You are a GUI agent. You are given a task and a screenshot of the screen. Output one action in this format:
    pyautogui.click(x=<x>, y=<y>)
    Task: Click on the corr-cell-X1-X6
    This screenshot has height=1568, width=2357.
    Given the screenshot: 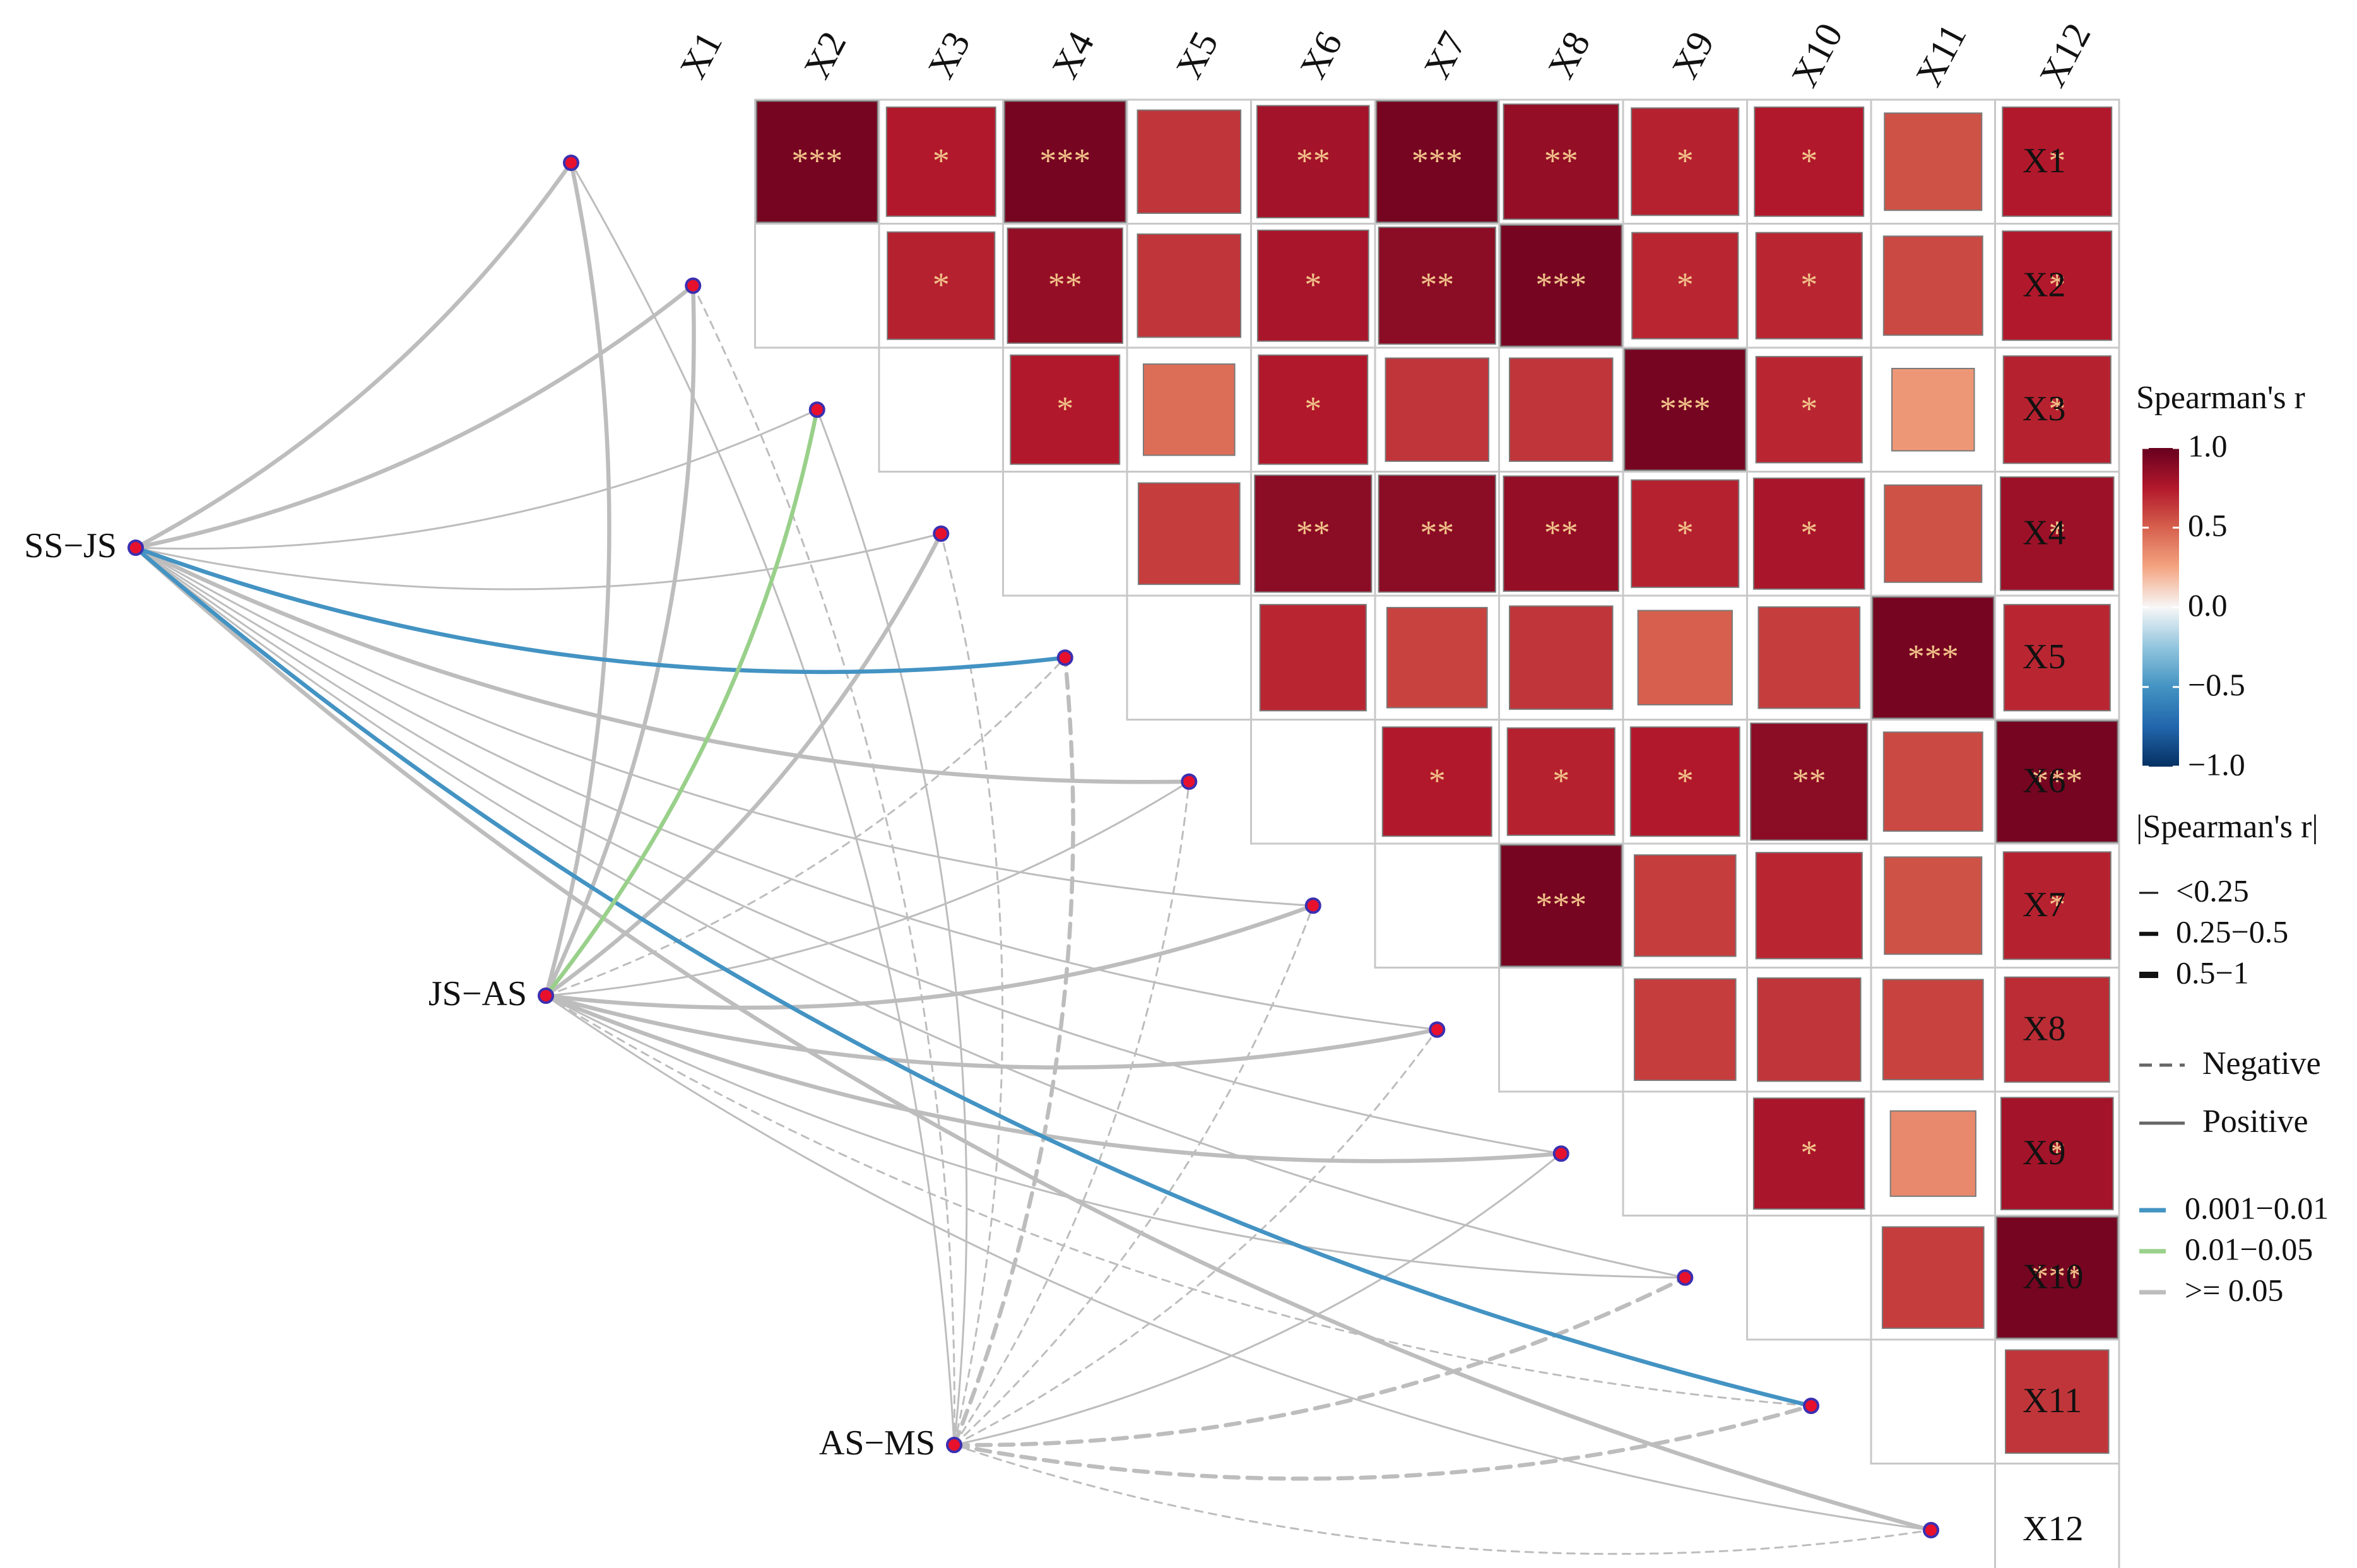 What is the action you would take?
    pyautogui.click(x=1313, y=162)
    